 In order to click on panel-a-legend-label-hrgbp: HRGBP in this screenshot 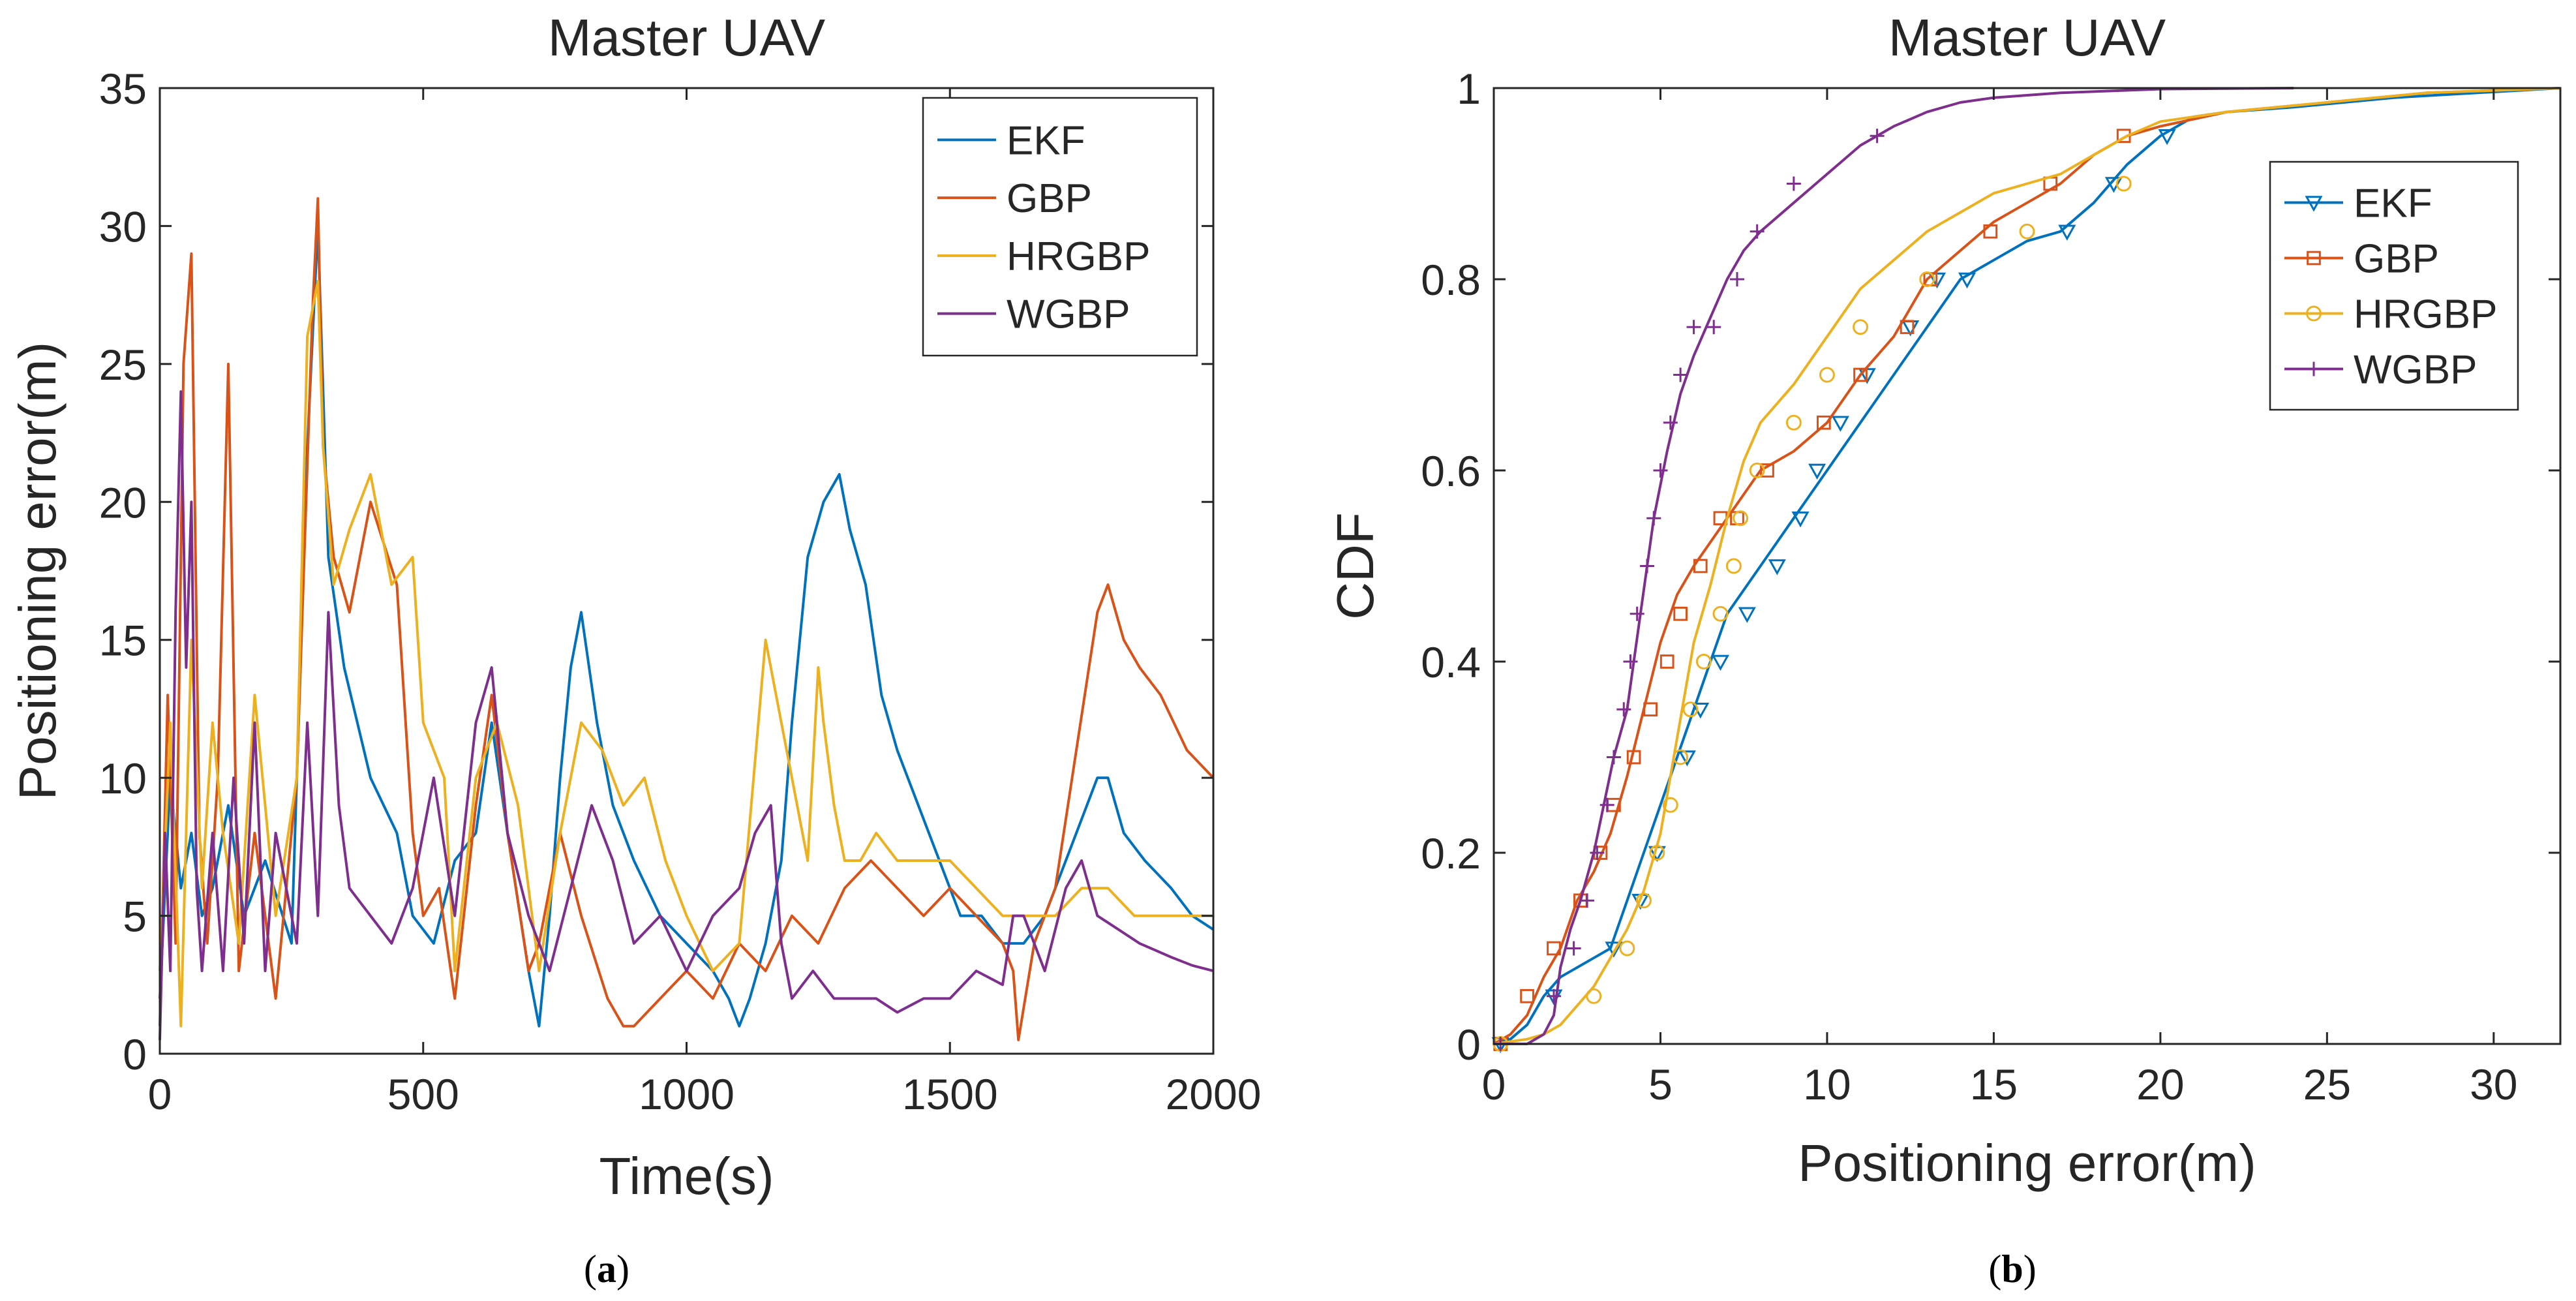, I will do `click(1079, 256)`.